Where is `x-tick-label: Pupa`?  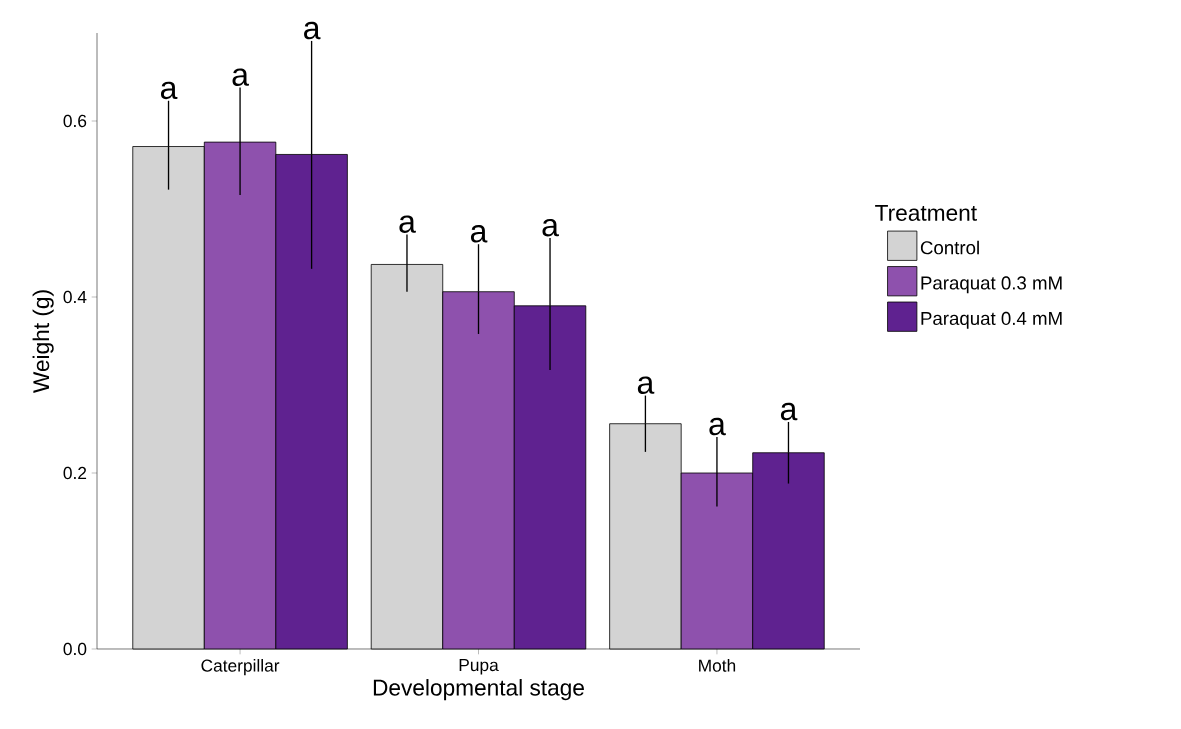
x-tick-label: Pupa is located at coordinates (479, 667).